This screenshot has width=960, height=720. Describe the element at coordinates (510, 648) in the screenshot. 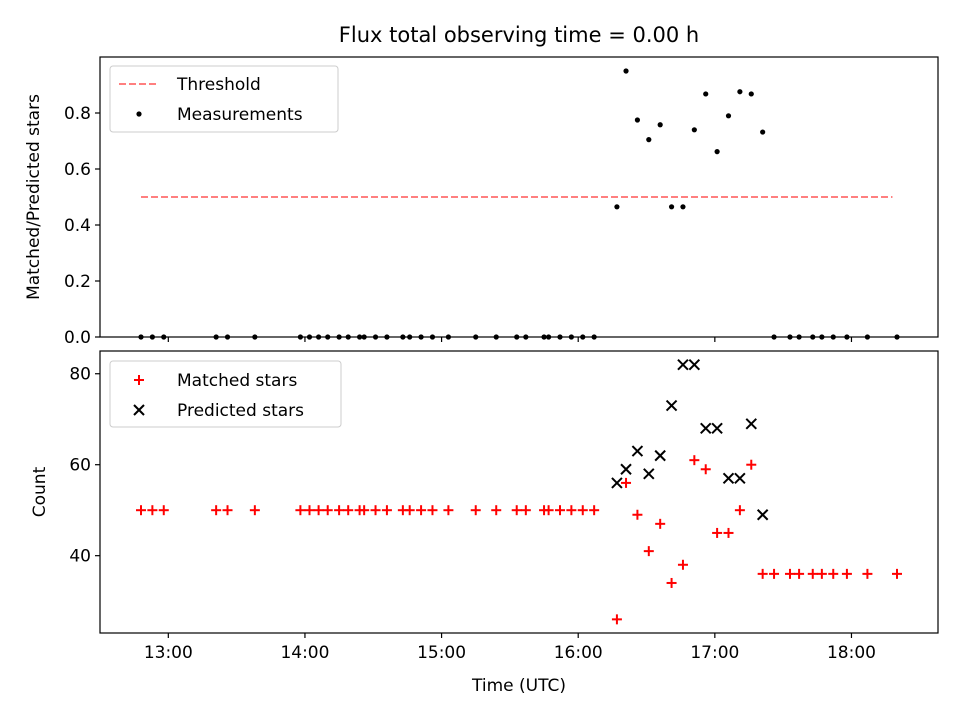

I see `bottom-x-ticks: 13:00 14:00 15:00 16:00 17:00 18:00` at that location.